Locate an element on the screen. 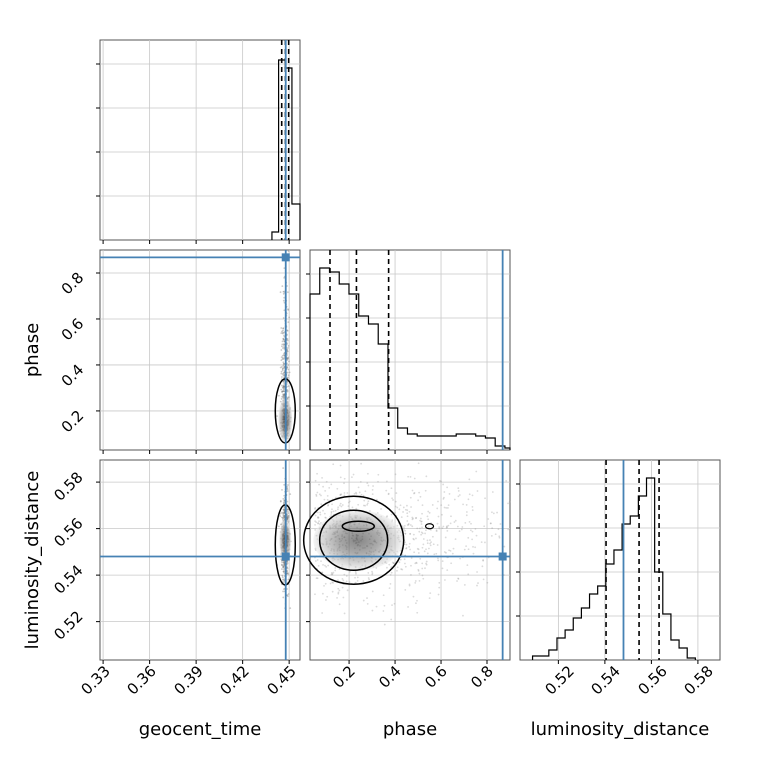 The width and height of the screenshot is (760, 764). tick-label: 0.2 is located at coordinates (73, 422).